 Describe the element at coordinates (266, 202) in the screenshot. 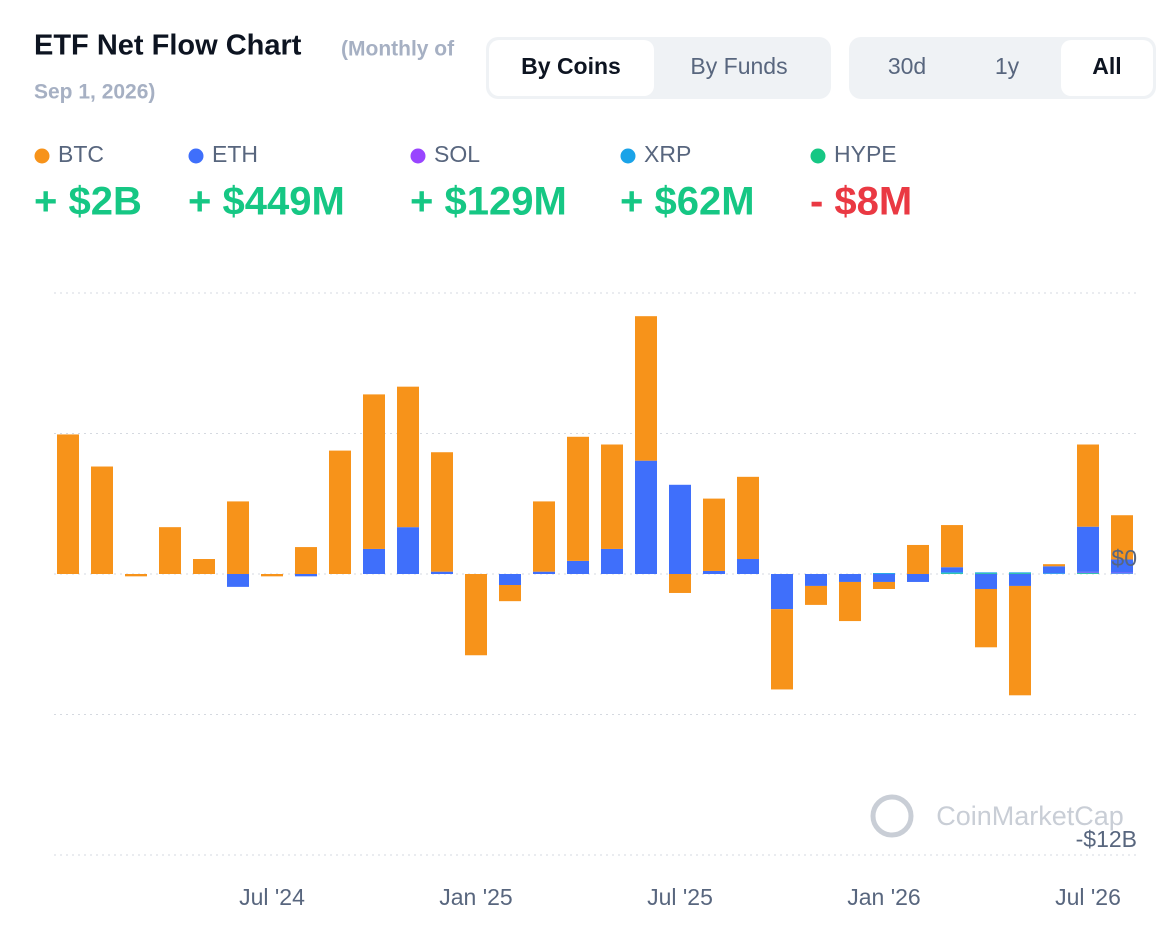

I see `coin-total: + $449M` at that location.